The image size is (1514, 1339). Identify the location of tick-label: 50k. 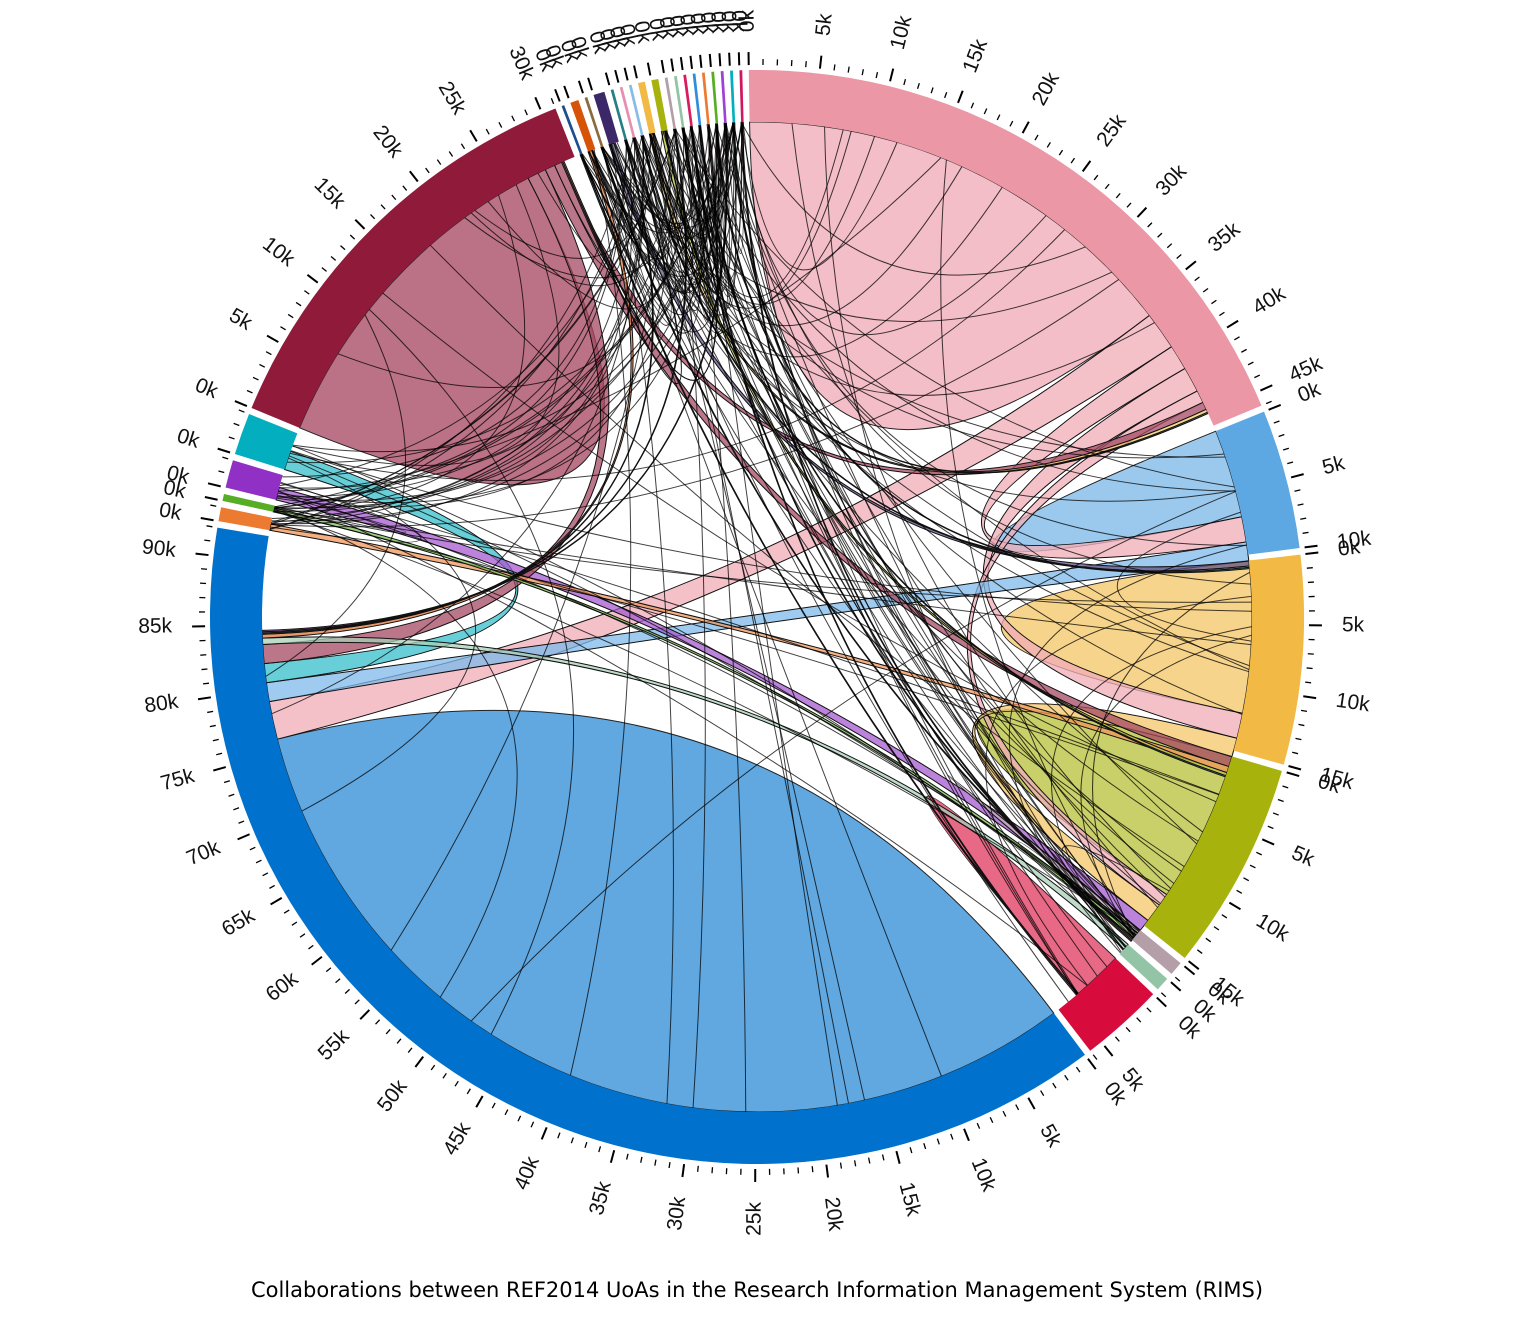
(392, 1095).